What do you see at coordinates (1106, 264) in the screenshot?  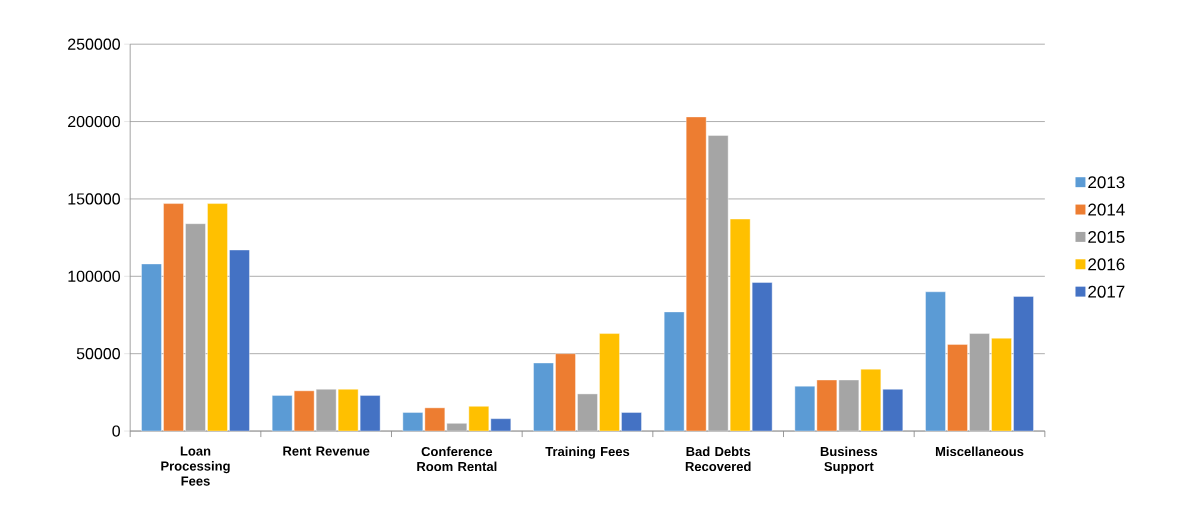 I see `legend-label: 2016` at bounding box center [1106, 264].